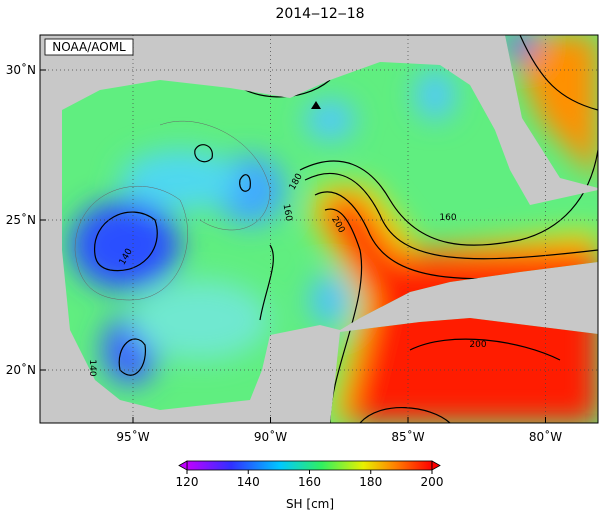 This screenshot has height=519, width=600. Describe the element at coordinates (432, 482) in the screenshot. I see `colorbar-tick-label: 200` at that location.